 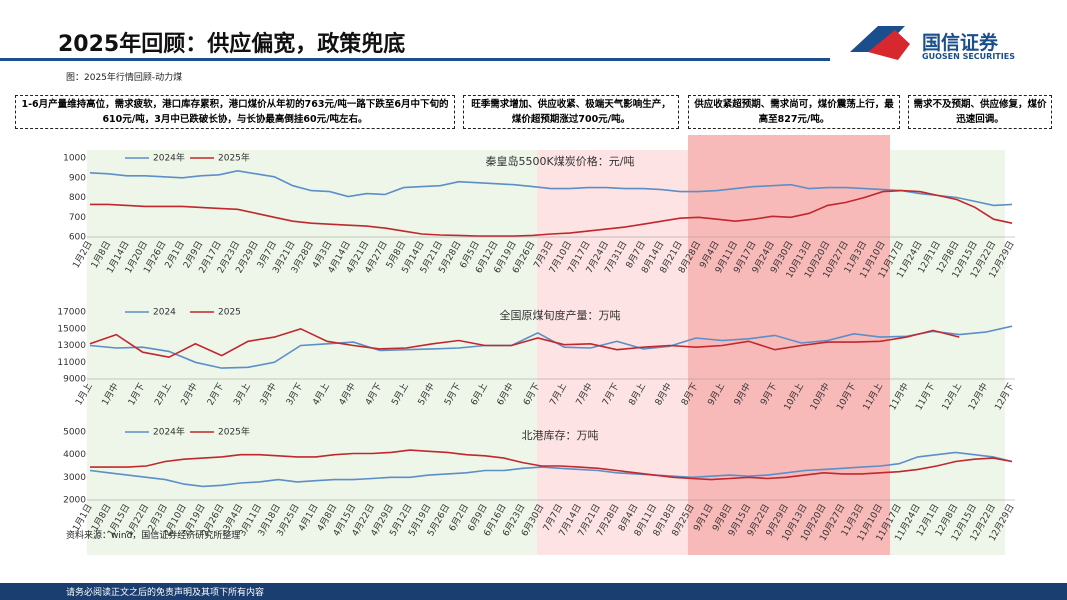 I want to click on note: 需求不及预期、供应修复，煤价迅速回调。, so click(x=980, y=112).